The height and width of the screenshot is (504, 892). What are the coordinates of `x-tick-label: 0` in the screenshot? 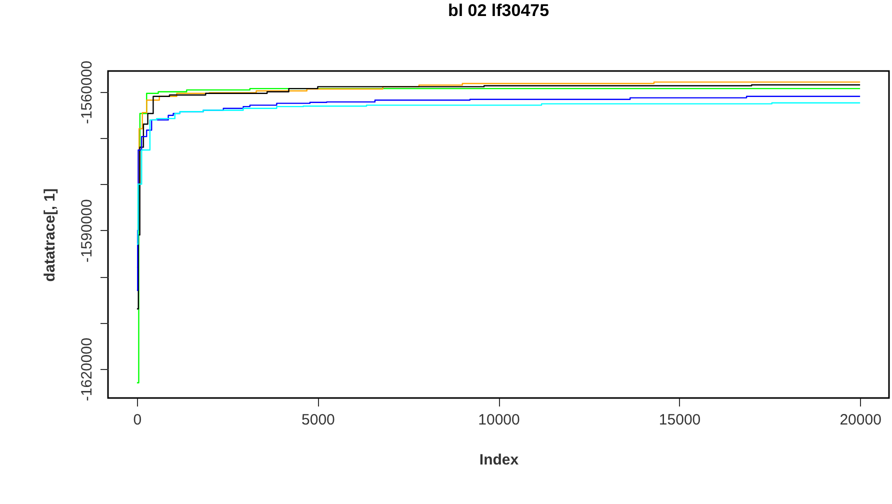 It's located at (137, 420).